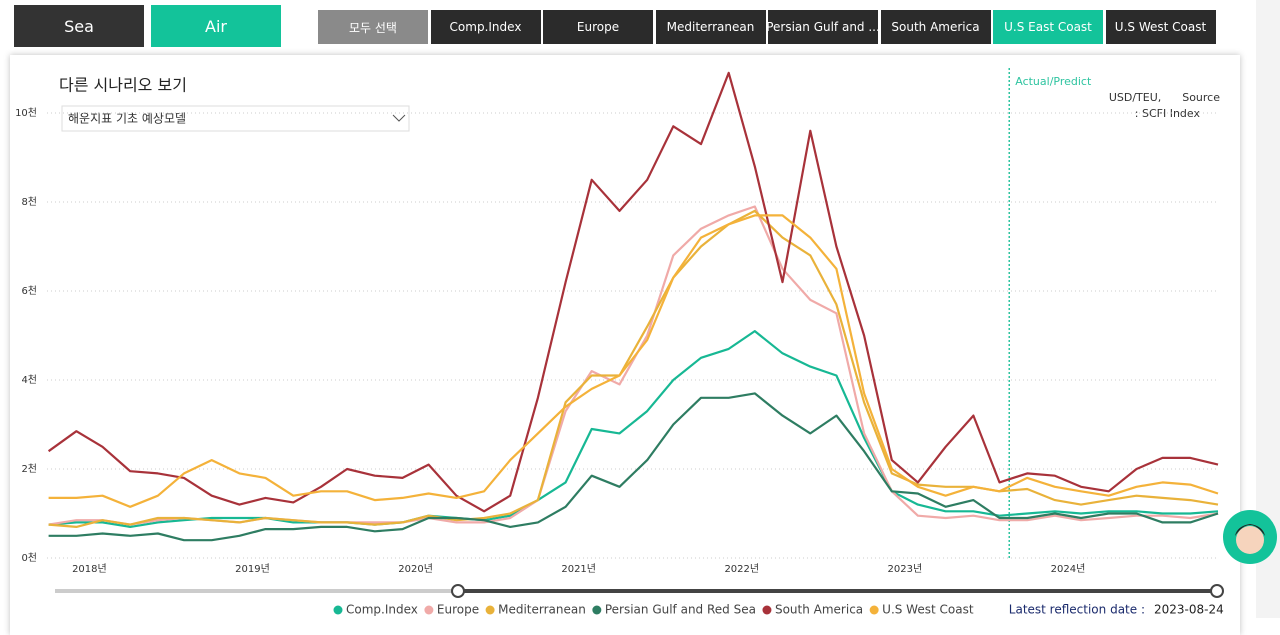 Image resolution: width=1280 pixels, height=635 pixels. I want to click on legend-label: Europe, so click(458, 610).